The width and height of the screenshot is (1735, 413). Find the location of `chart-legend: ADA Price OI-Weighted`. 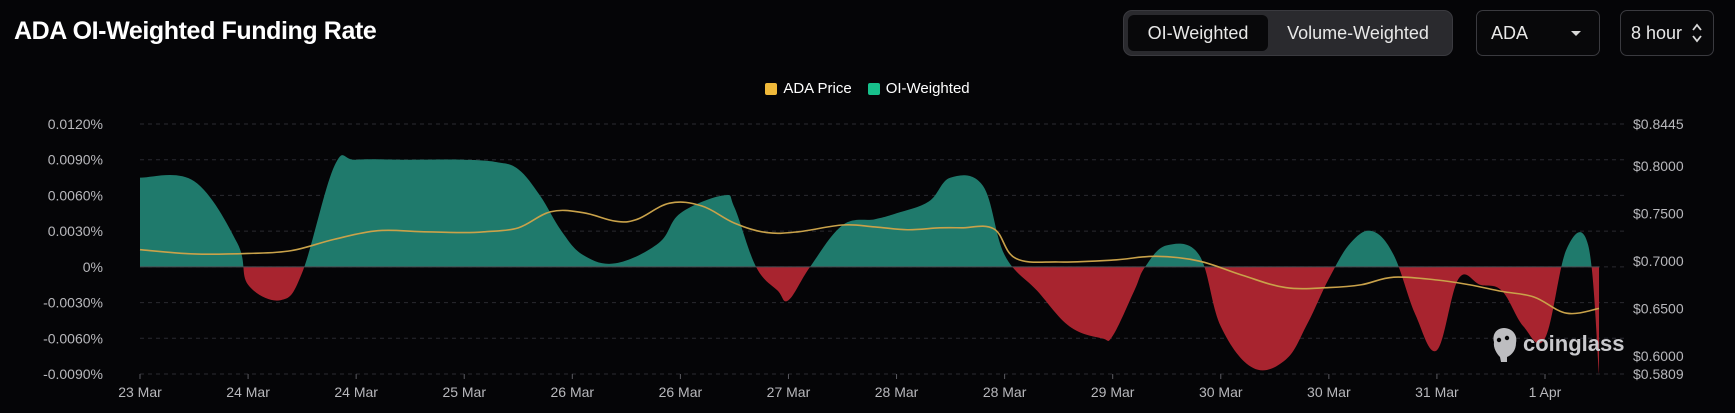

chart-legend: ADA Price OI-Weighted is located at coordinates (867, 88).